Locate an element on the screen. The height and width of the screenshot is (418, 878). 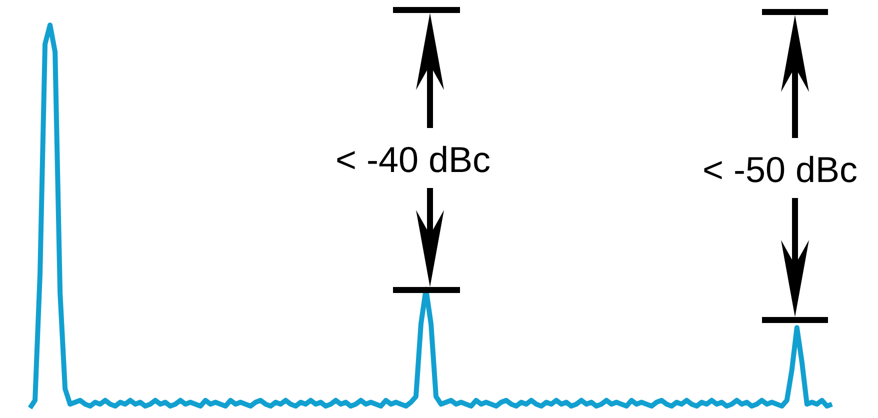
annotation: < -50 dBc is located at coordinates (780, 170).